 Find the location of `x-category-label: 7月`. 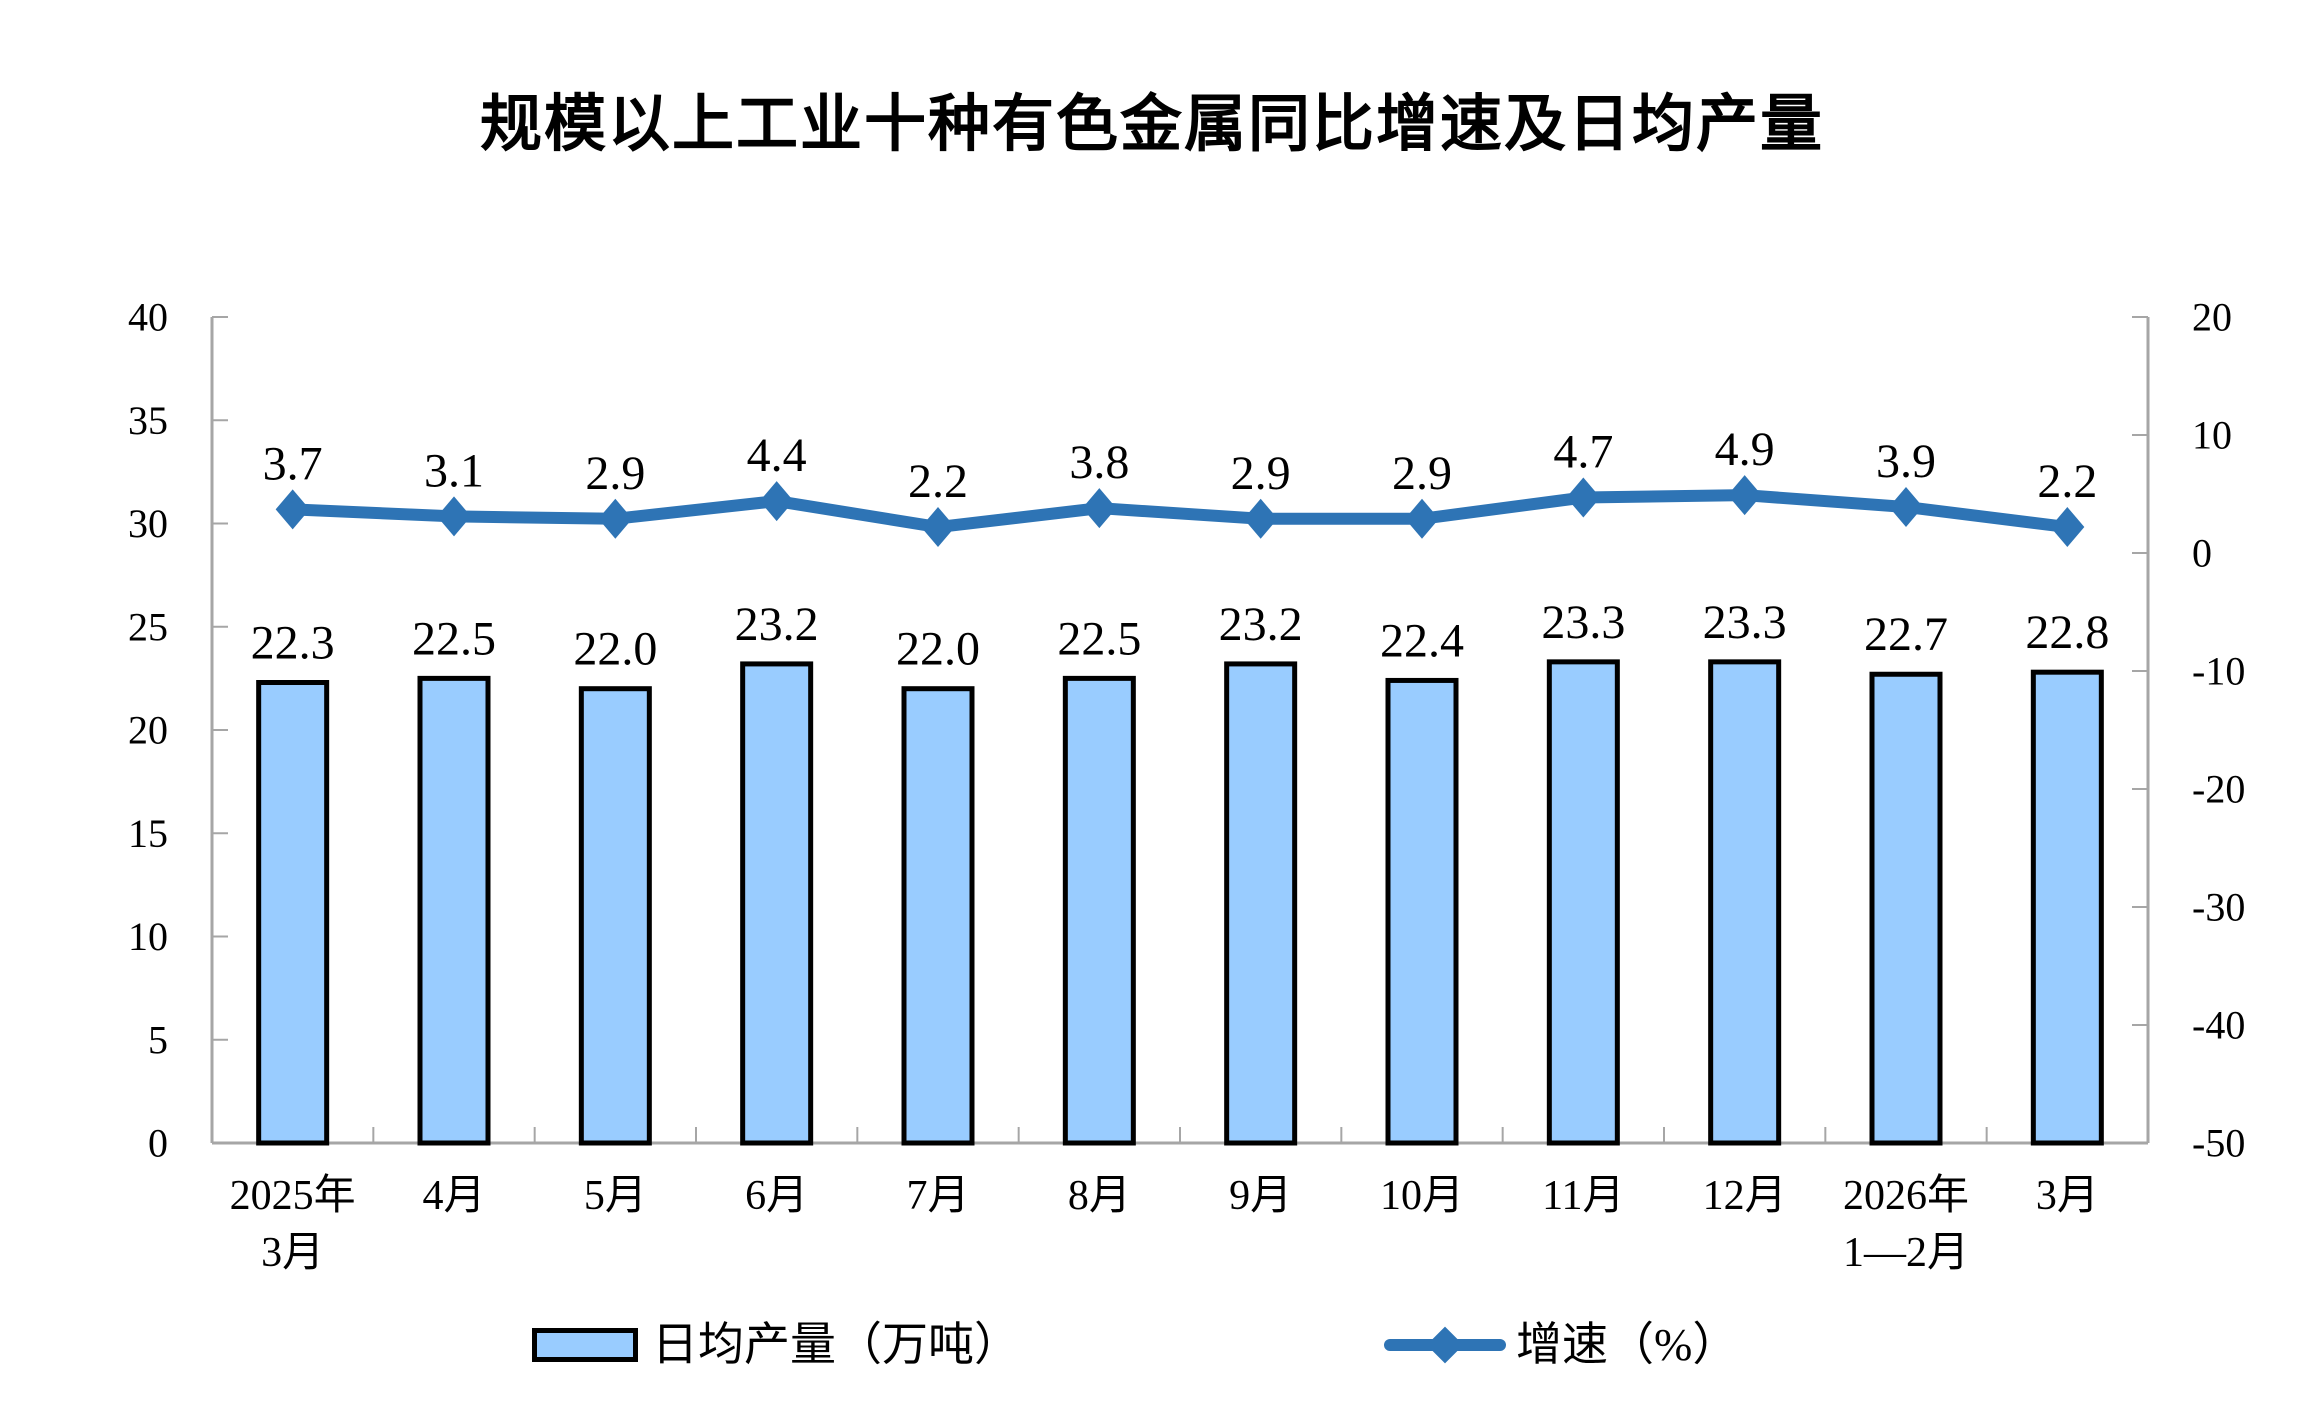

x-category-label: 7月 is located at coordinates (937, 1196).